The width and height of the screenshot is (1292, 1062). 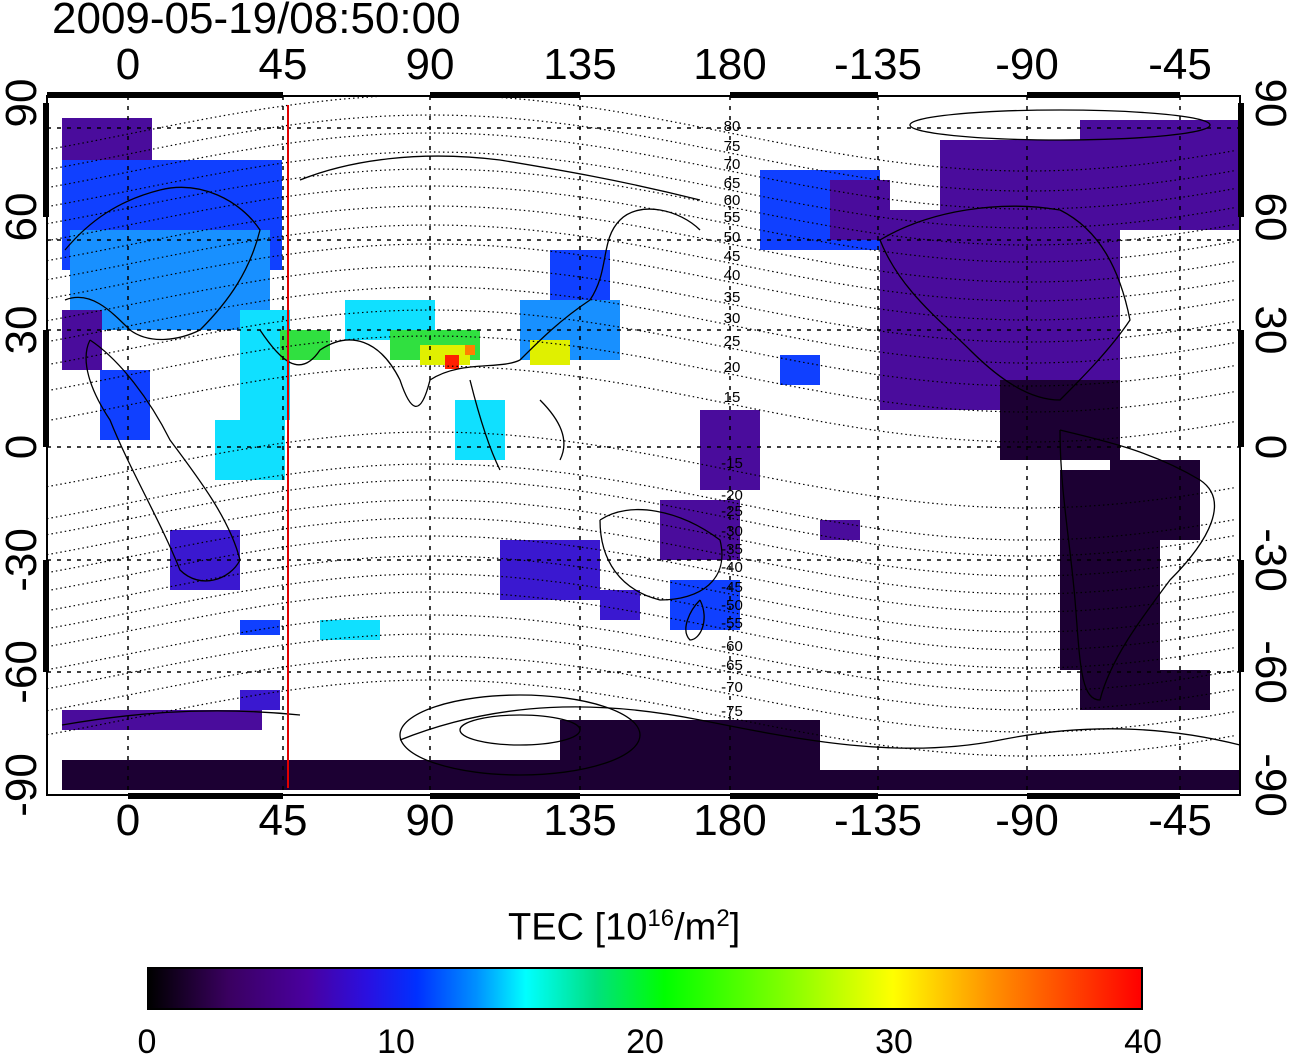 What do you see at coordinates (732, 605) in the screenshot?
I see `magnetic-latitude-label: -50` at bounding box center [732, 605].